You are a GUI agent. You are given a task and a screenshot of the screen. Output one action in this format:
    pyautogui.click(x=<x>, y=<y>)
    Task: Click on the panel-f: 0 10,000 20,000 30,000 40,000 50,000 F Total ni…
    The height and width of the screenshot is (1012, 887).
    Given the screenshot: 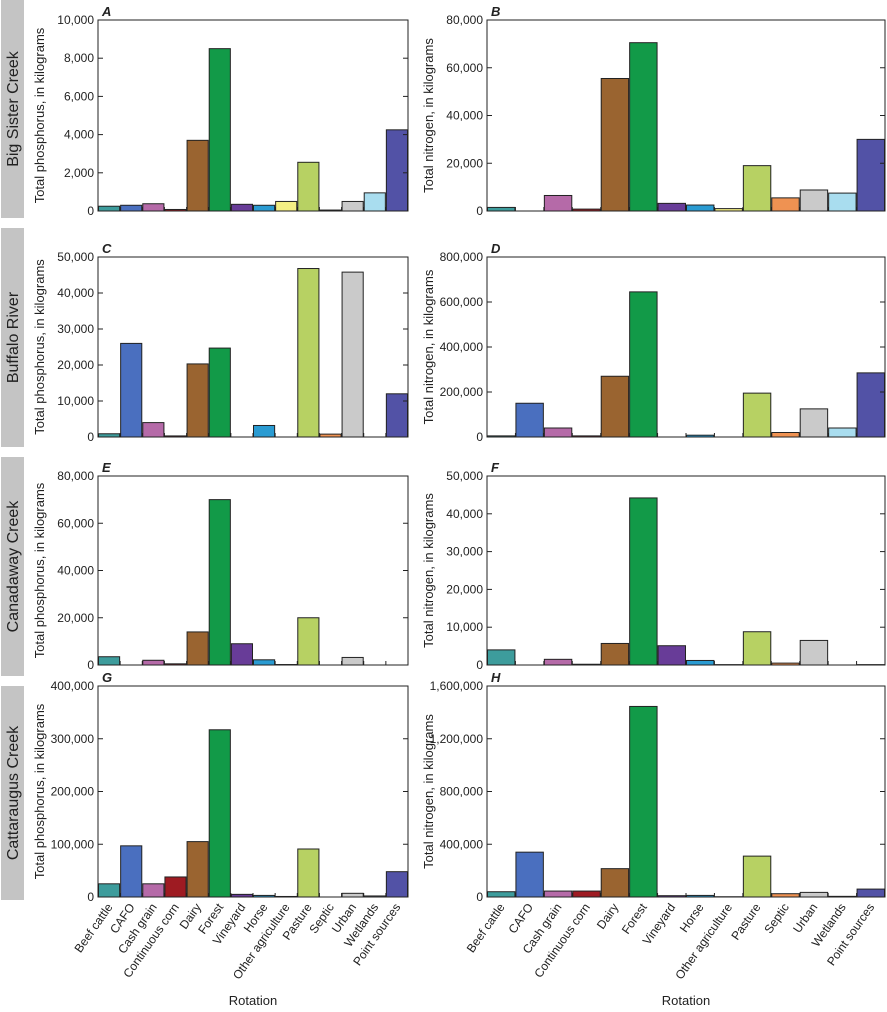 What is the action you would take?
    pyautogui.click(x=653, y=566)
    